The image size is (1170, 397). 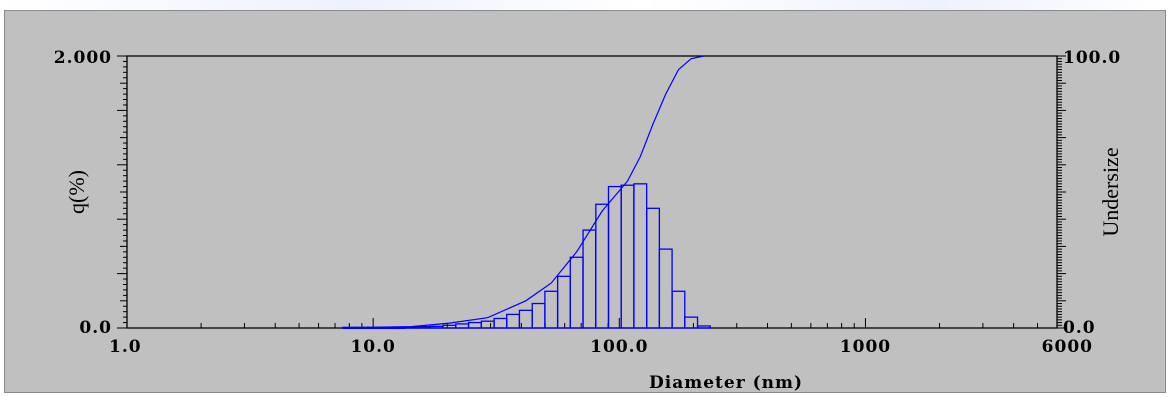 What do you see at coordinates (865, 347) in the screenshot?
I see `x-tick-label: 1000` at bounding box center [865, 347].